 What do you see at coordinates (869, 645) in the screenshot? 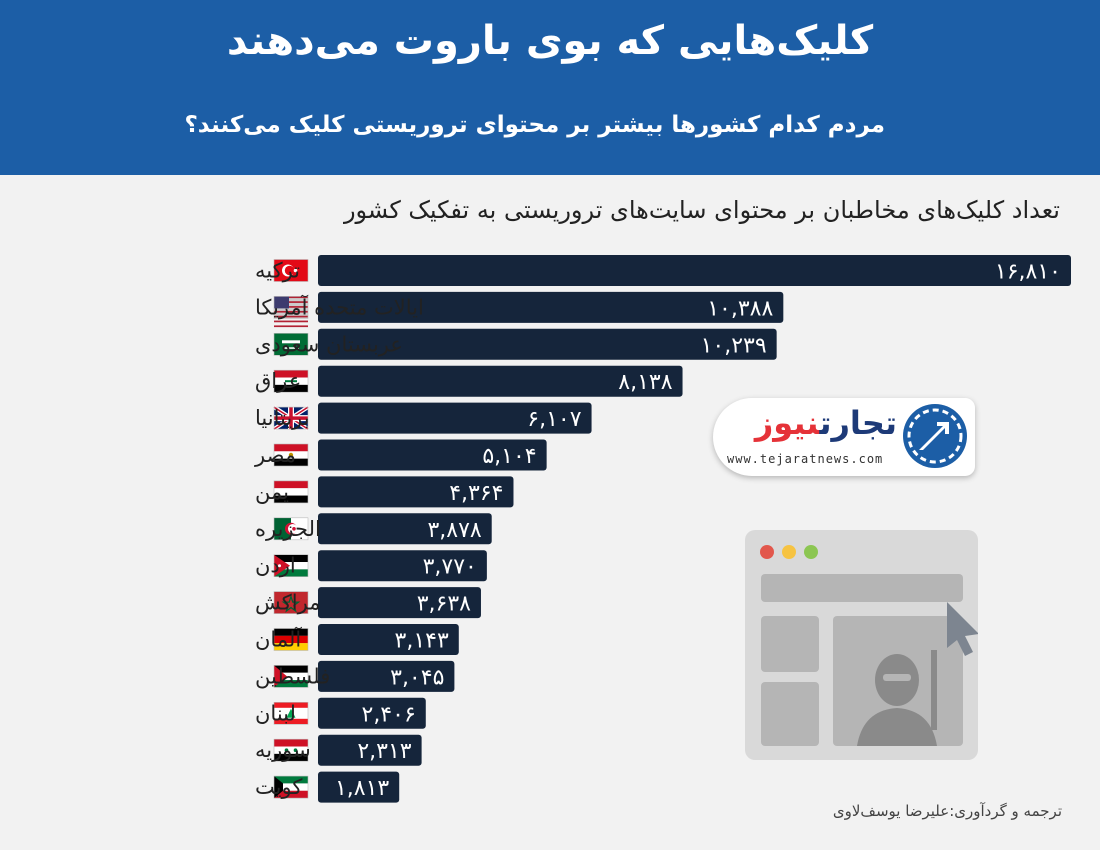
I see `browser-window-icon` at bounding box center [869, 645].